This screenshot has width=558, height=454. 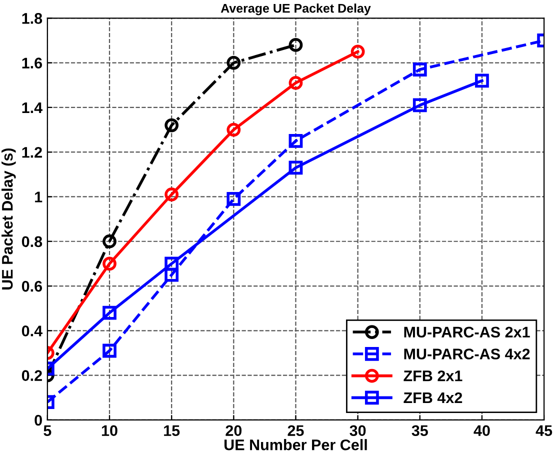 What do you see at coordinates (467, 354) in the screenshot?
I see `legend-label: MU-PARC-AS 4x2` at bounding box center [467, 354].